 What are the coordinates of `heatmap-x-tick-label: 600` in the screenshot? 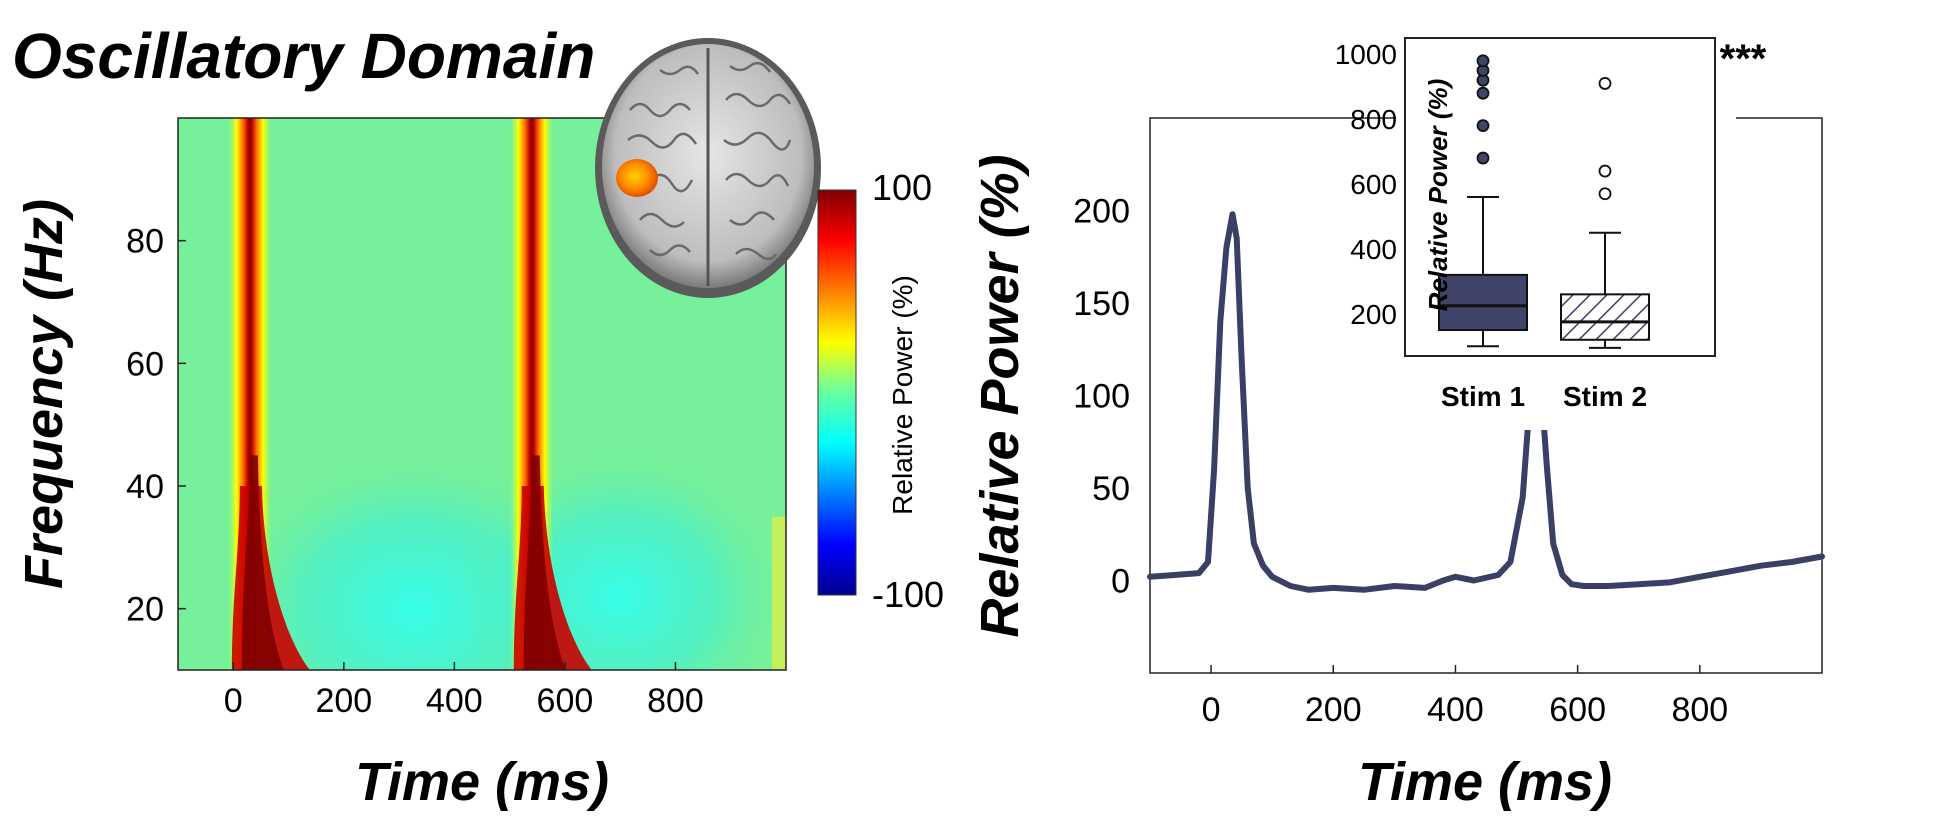 It's located at (565, 701).